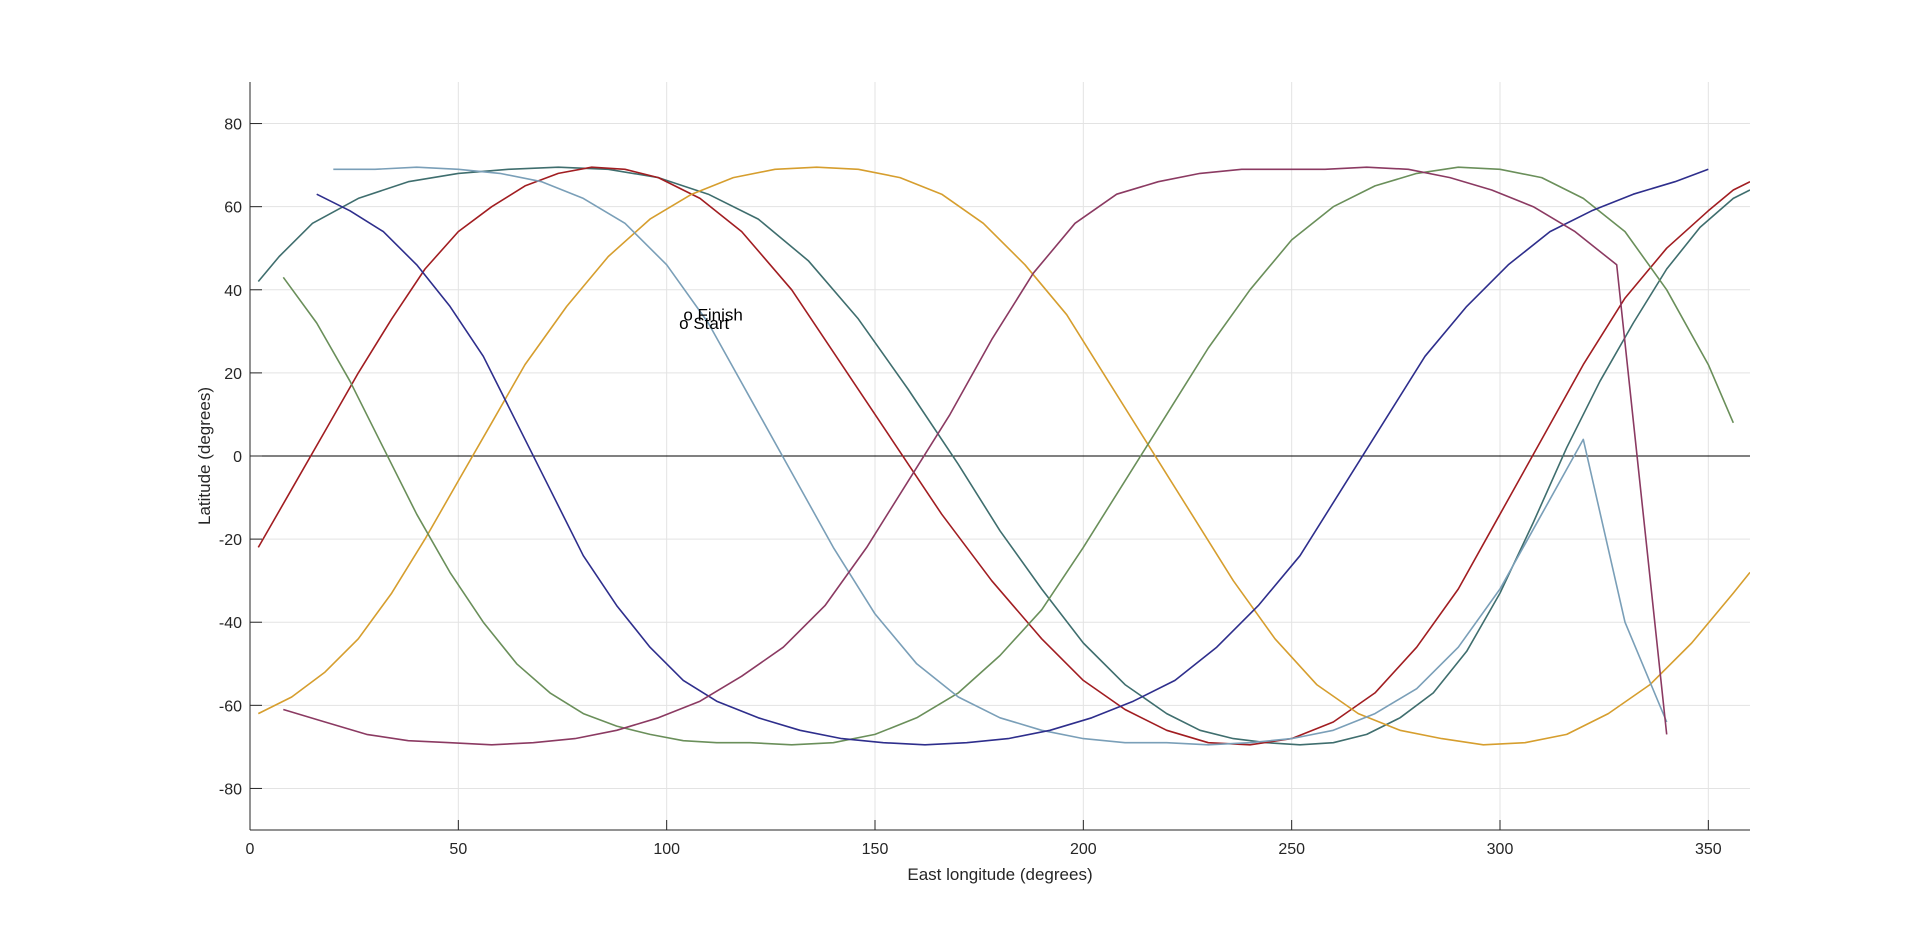 The width and height of the screenshot is (1920, 945). I want to click on y-tick-label: -80, so click(230, 789).